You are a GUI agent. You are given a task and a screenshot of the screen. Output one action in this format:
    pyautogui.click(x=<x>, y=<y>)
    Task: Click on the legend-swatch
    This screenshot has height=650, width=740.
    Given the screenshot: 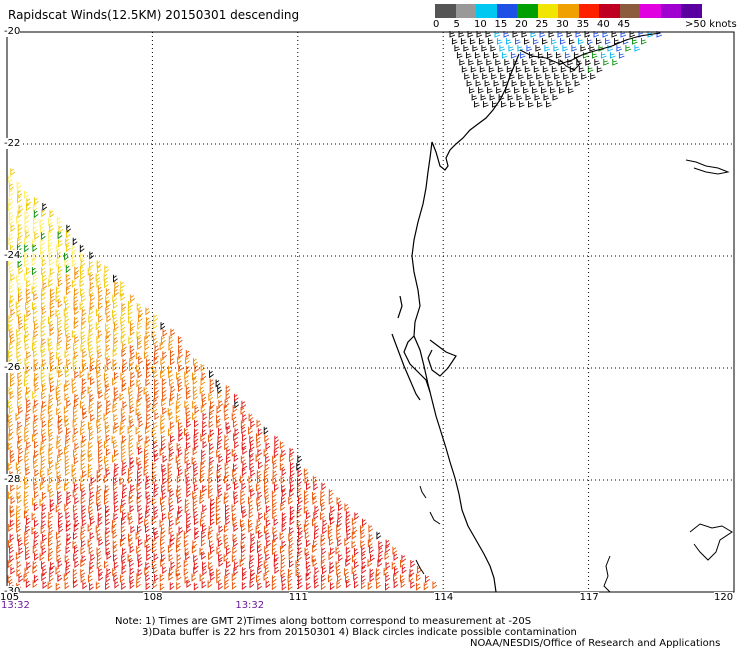 What is the action you would take?
    pyautogui.click(x=527, y=11)
    